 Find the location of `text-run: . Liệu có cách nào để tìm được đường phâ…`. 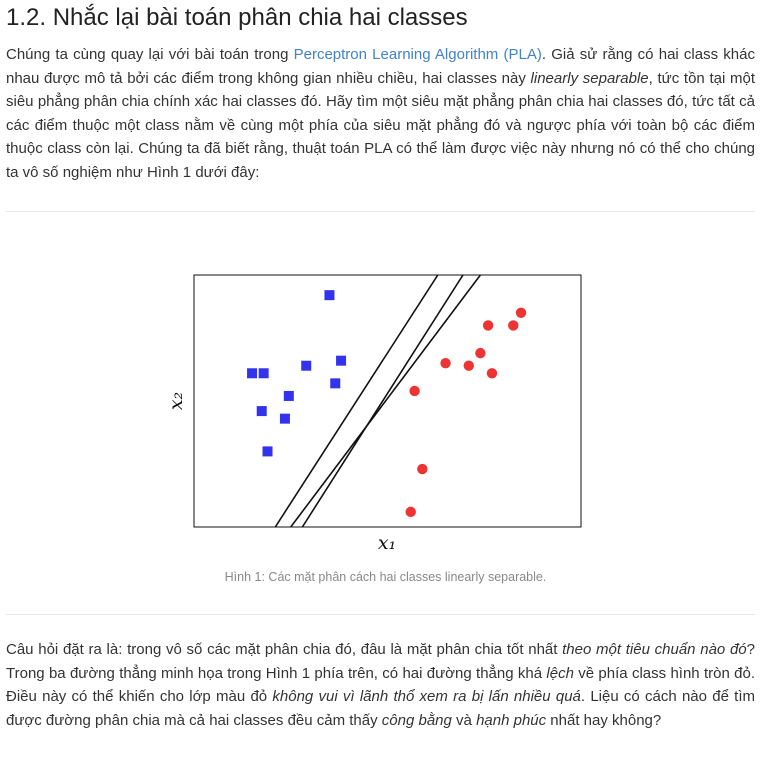

text-run: . Liệu có cách nào để tìm được đường phâ… is located at coordinates (380, 708).